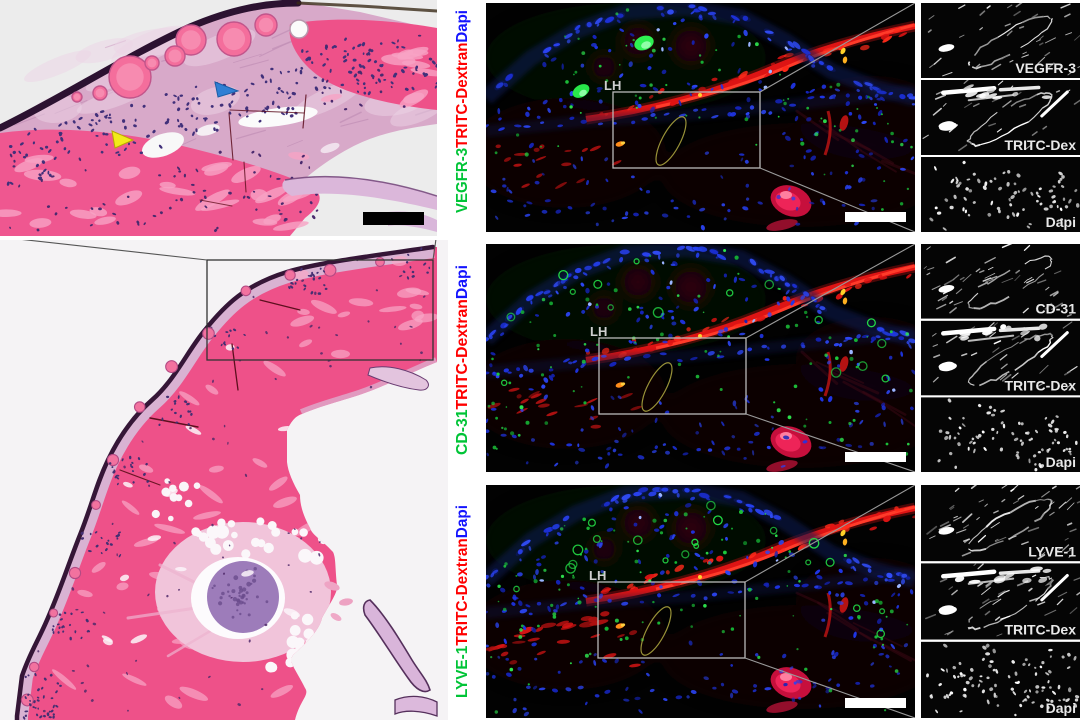 This screenshot has height=720, width=1080. I want to click on svg-text: LYVE-1, so click(1052, 551).